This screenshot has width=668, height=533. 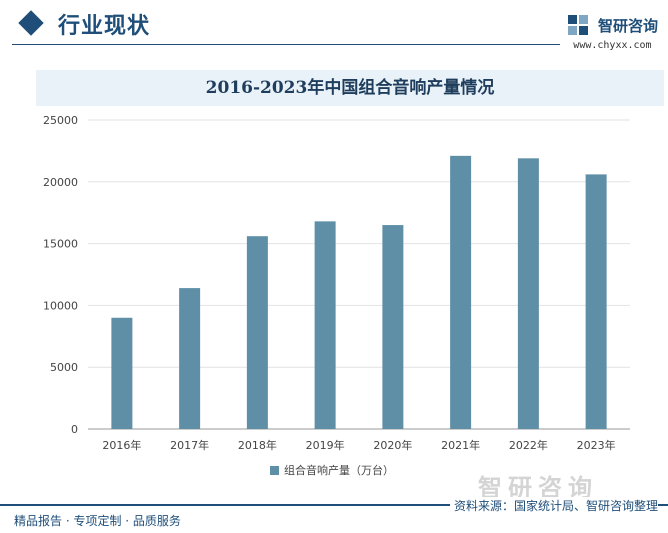 I want to click on legend-swatch, so click(x=274, y=470).